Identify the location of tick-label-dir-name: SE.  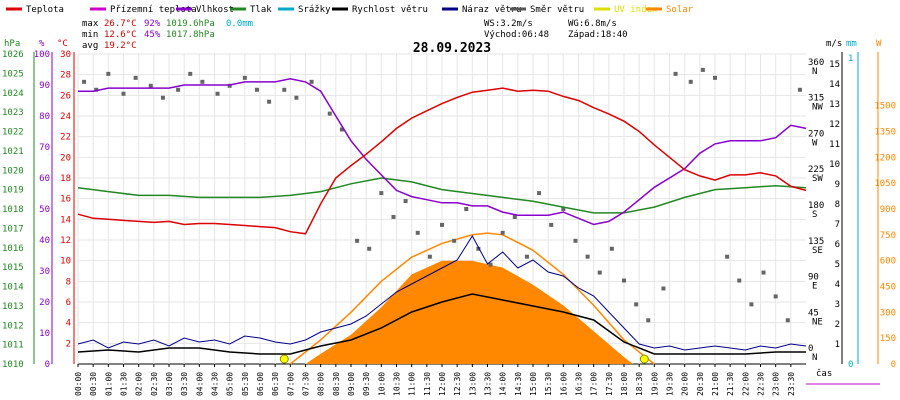
(817, 251).